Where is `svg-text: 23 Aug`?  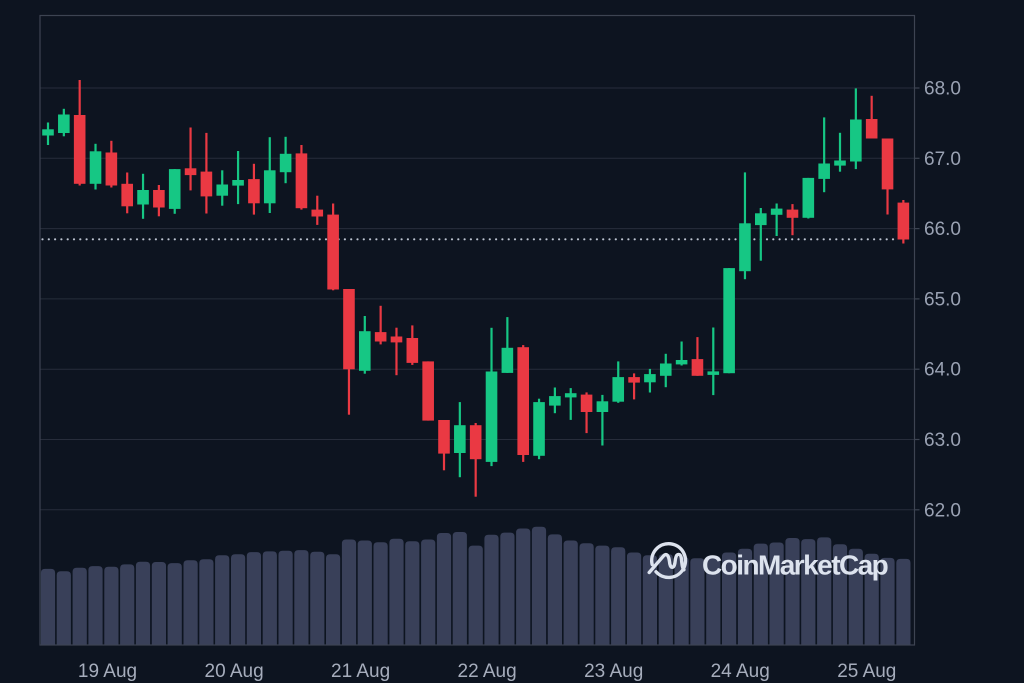 svg-text: 23 Aug is located at coordinates (613, 671).